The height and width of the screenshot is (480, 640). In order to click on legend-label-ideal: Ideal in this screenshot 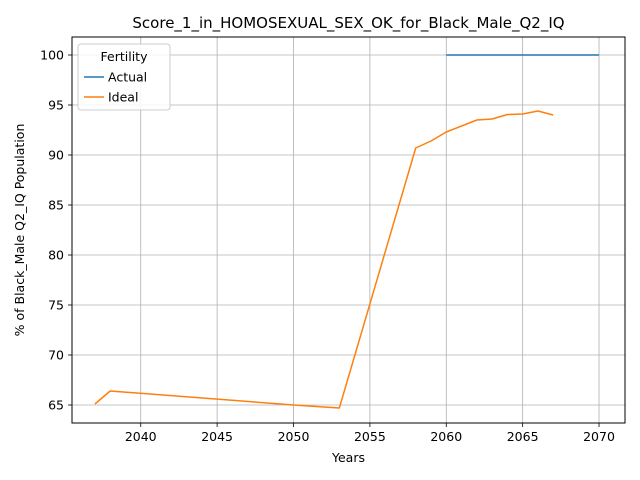, I will do `click(123, 97)`.